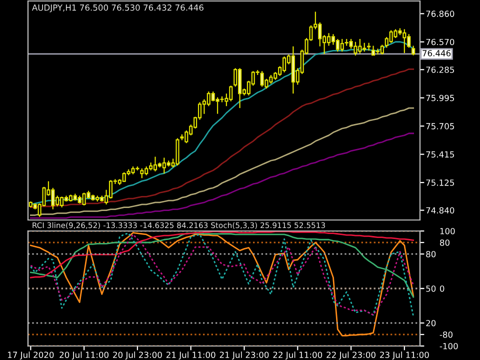 The height and width of the screenshot is (360, 480). Describe the element at coordinates (191, 356) in the screenshot. I see `x-tick-label: 21 Jul 11:00` at that location.